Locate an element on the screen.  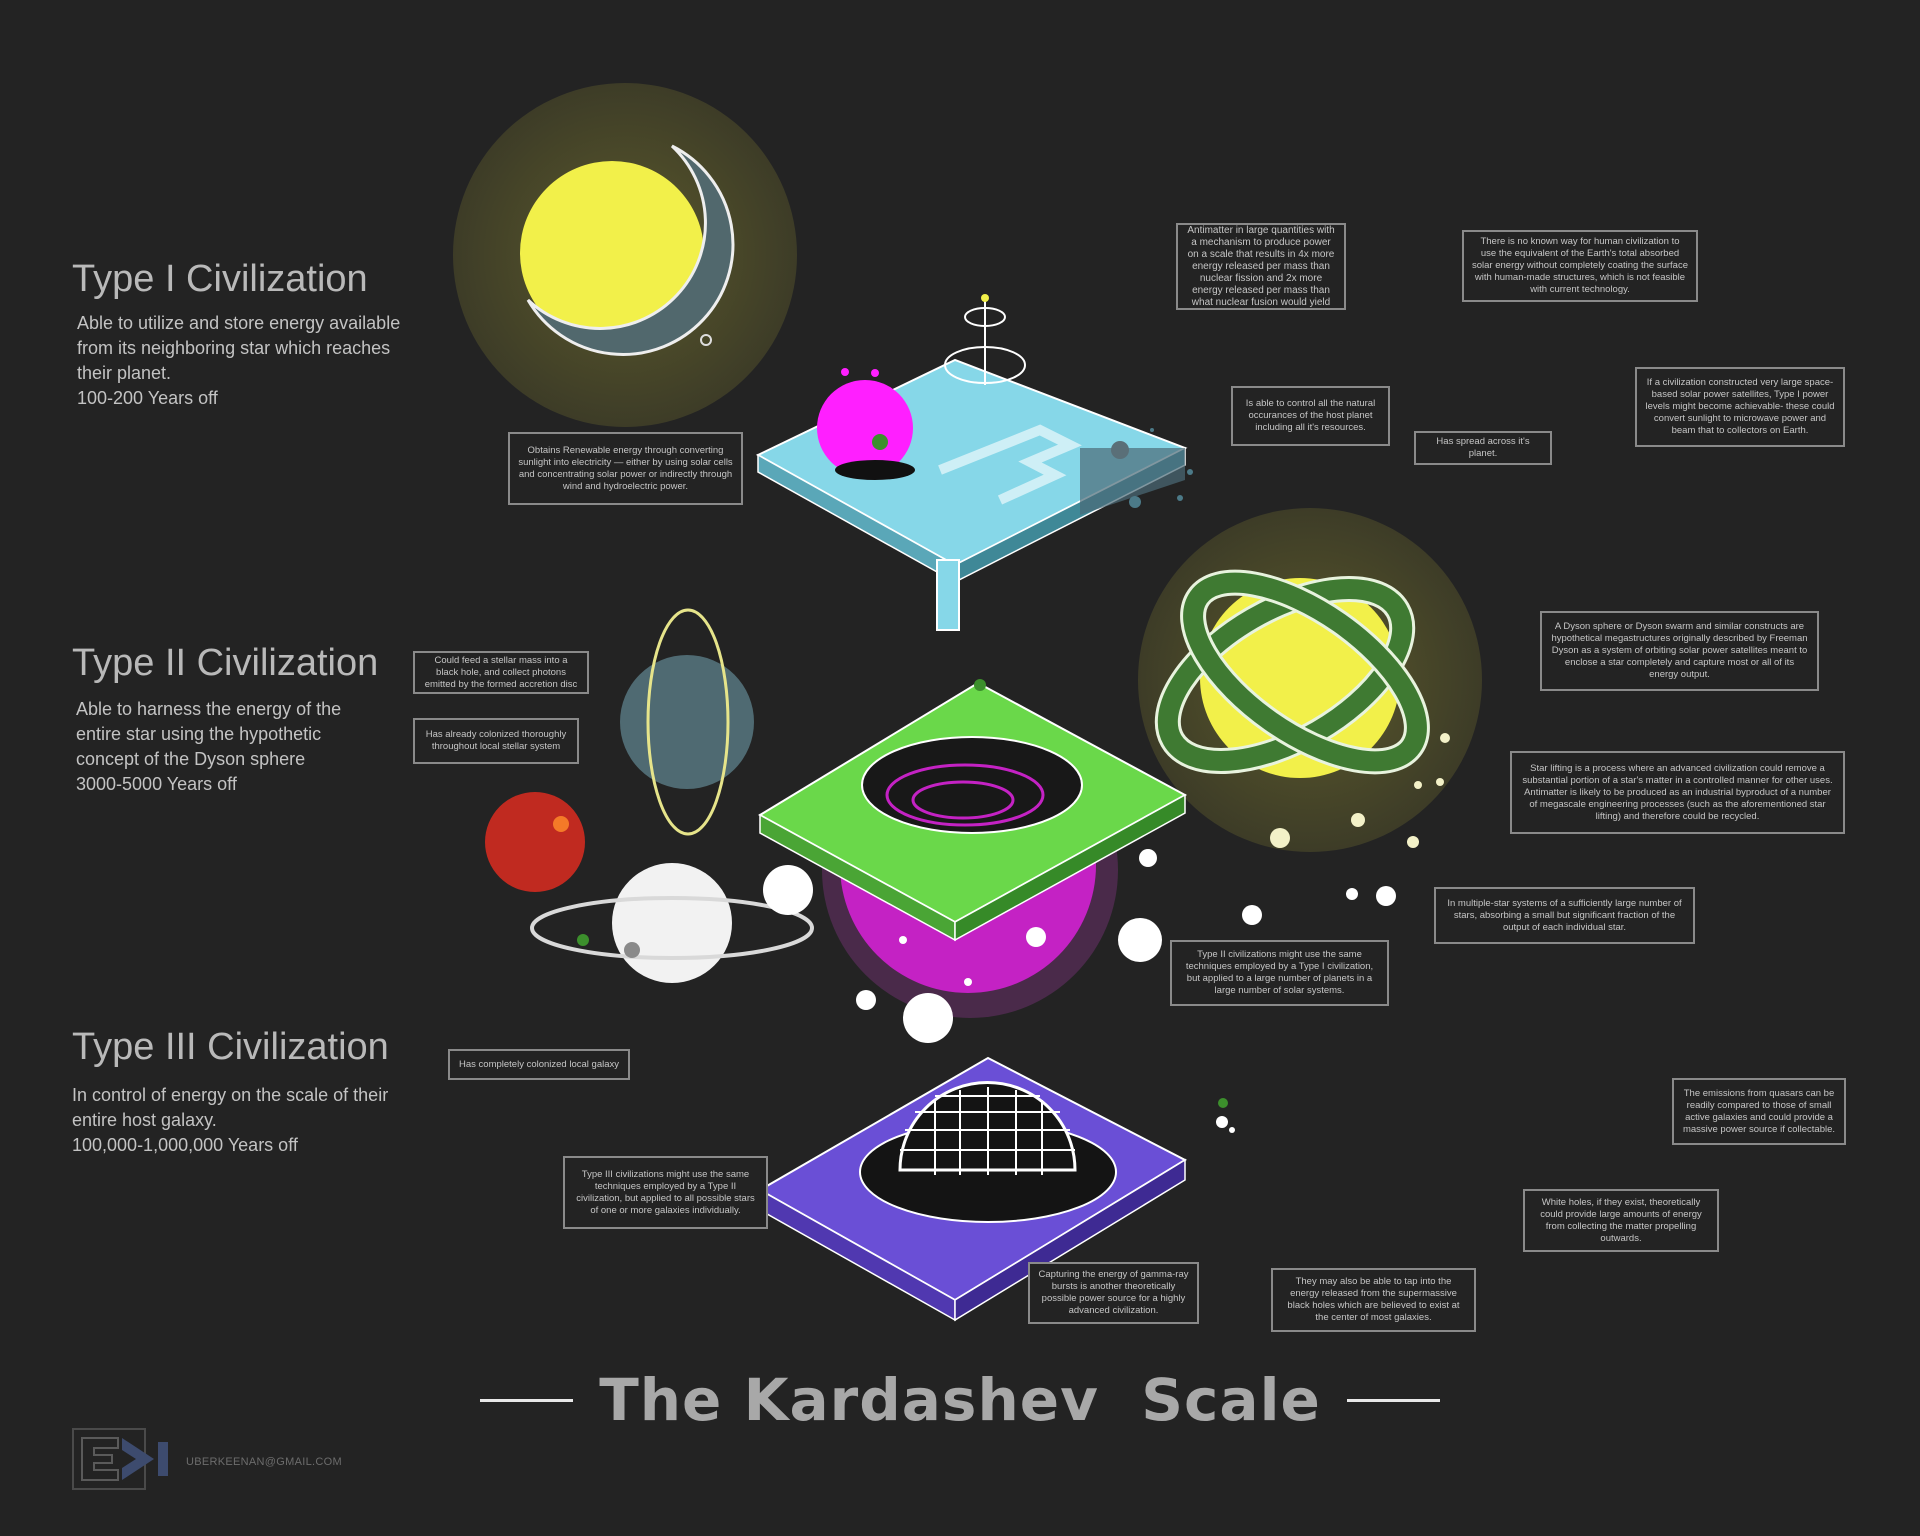
type2-planets is located at coordinates (649, 795).